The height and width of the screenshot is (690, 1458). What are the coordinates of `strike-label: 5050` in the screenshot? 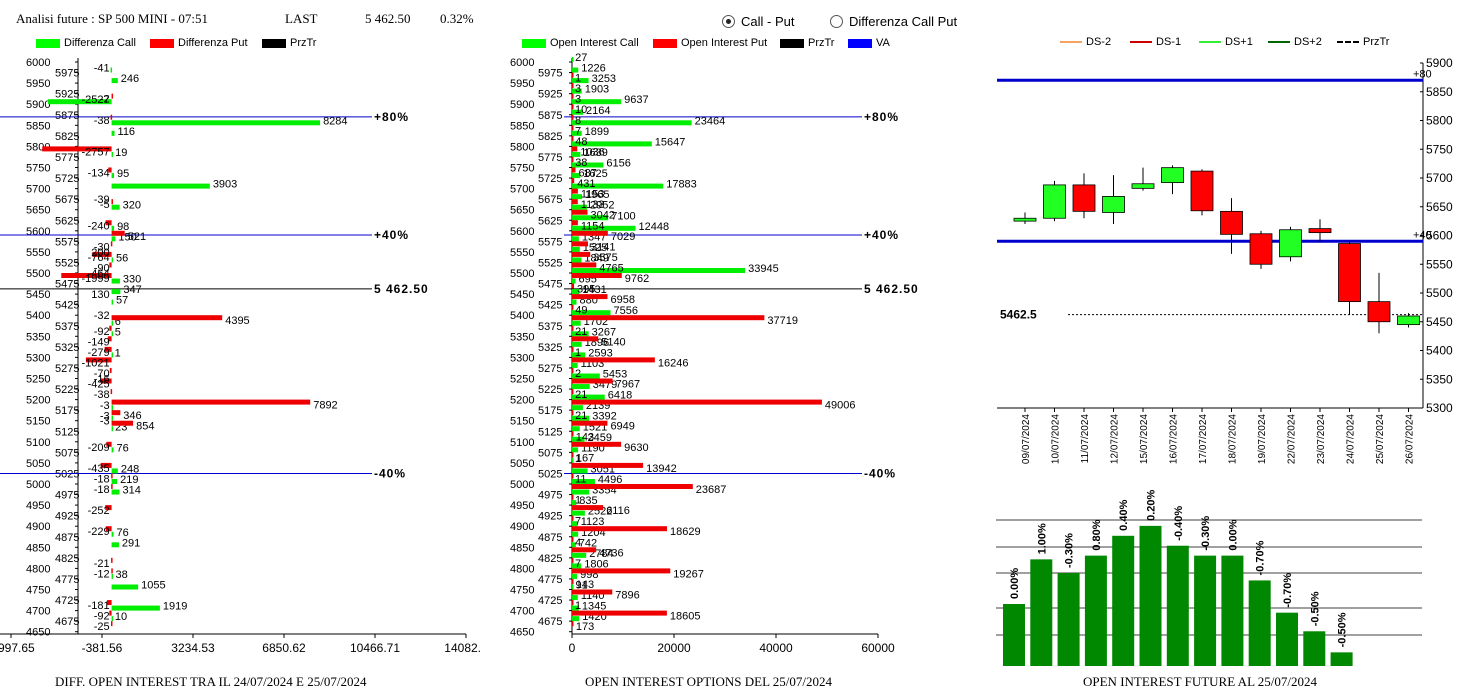 It's located at (38, 464).